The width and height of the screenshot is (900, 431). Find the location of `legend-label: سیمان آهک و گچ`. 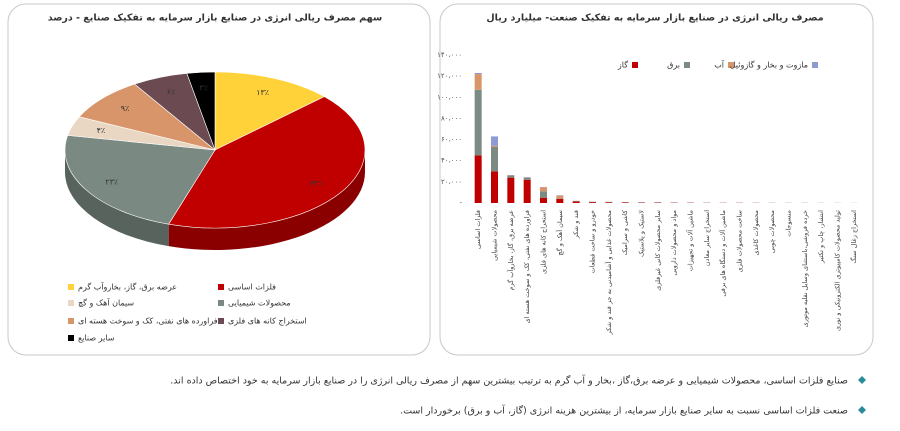

legend-label: سیمان آهک و گچ is located at coordinates (106, 303).